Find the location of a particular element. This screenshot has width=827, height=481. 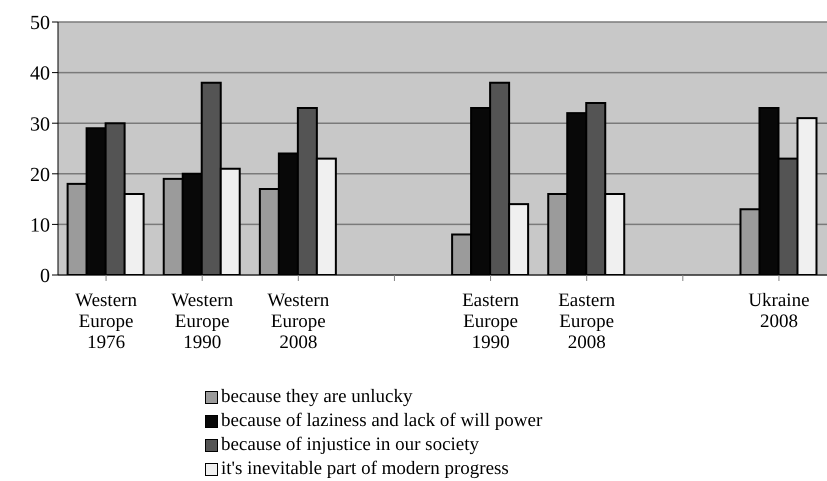

legend-label: because of laziness and lack of will power is located at coordinates (381, 421).